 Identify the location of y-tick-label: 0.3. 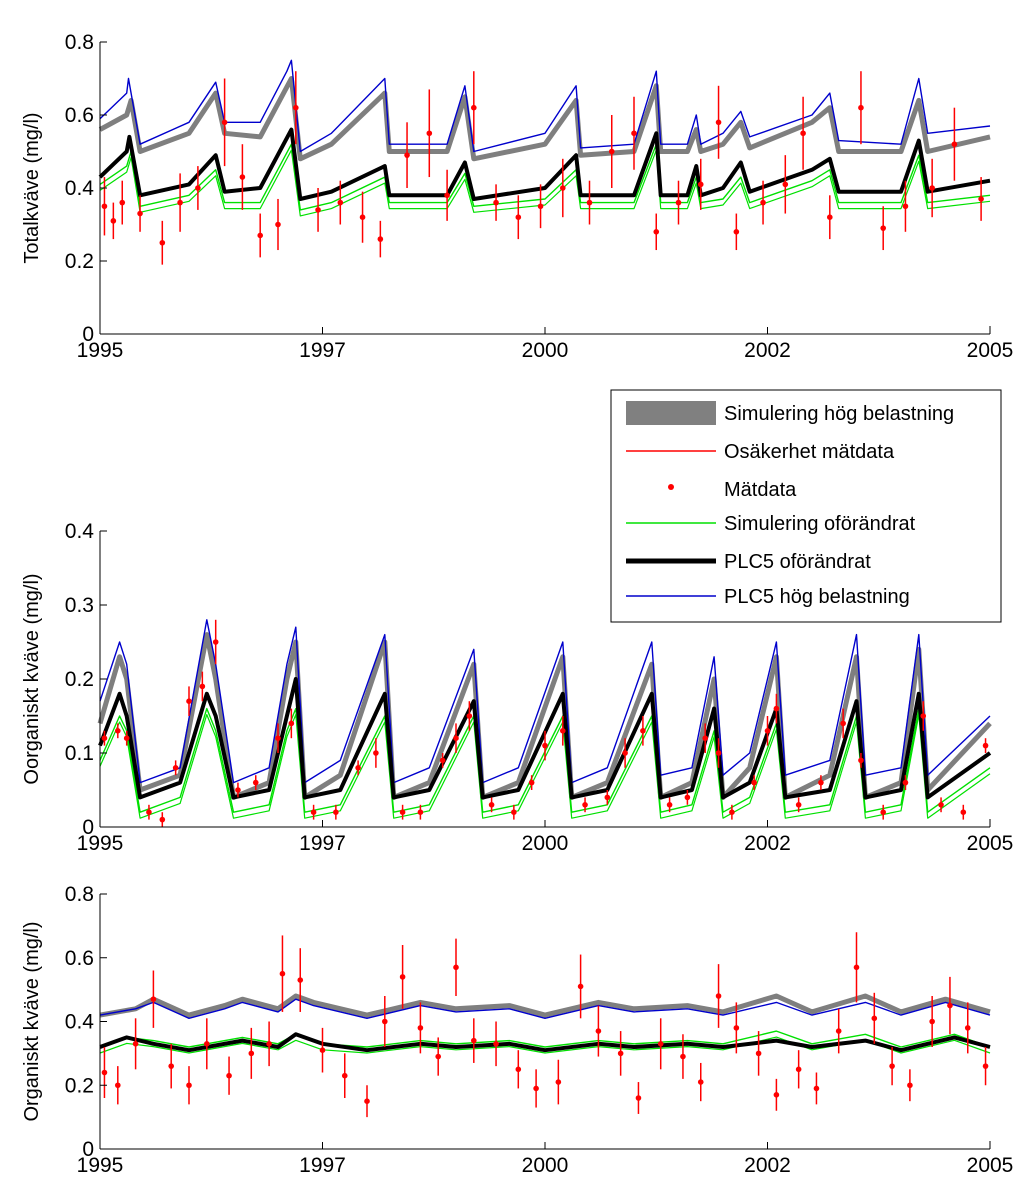
(79, 605).